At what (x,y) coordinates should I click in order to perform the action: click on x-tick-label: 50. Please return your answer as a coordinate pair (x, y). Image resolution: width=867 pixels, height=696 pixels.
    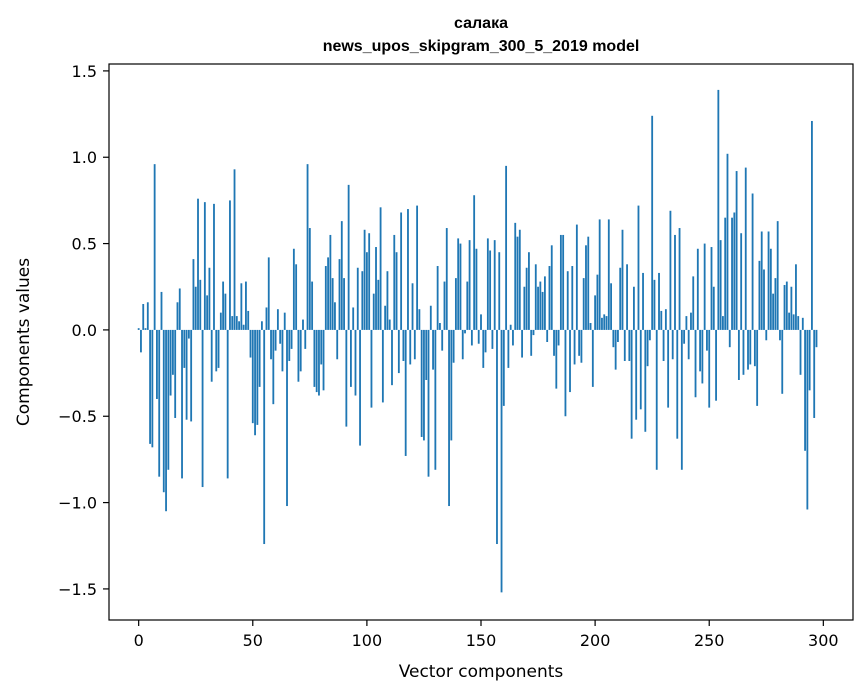
    Looking at the image, I should click on (253, 640).